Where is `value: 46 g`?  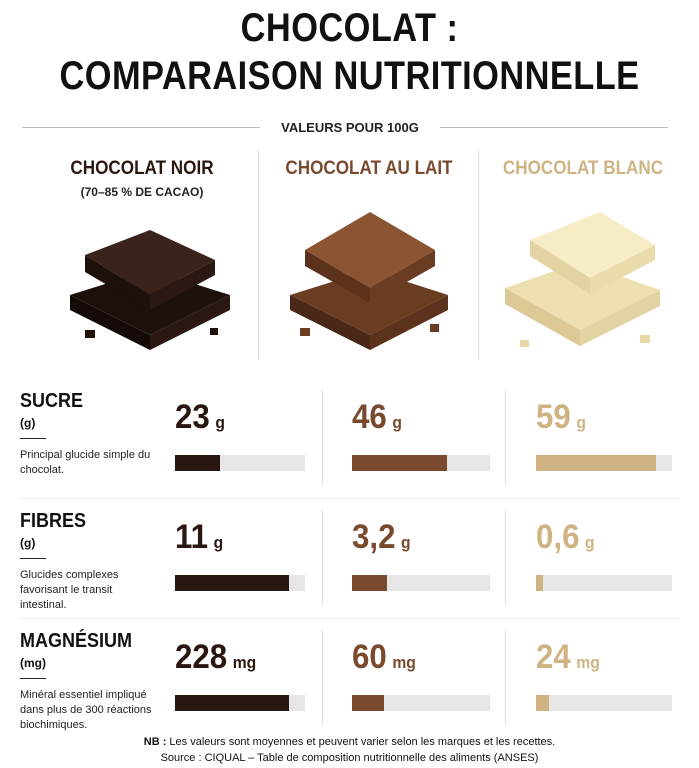 value: 46 g is located at coordinates (377, 417).